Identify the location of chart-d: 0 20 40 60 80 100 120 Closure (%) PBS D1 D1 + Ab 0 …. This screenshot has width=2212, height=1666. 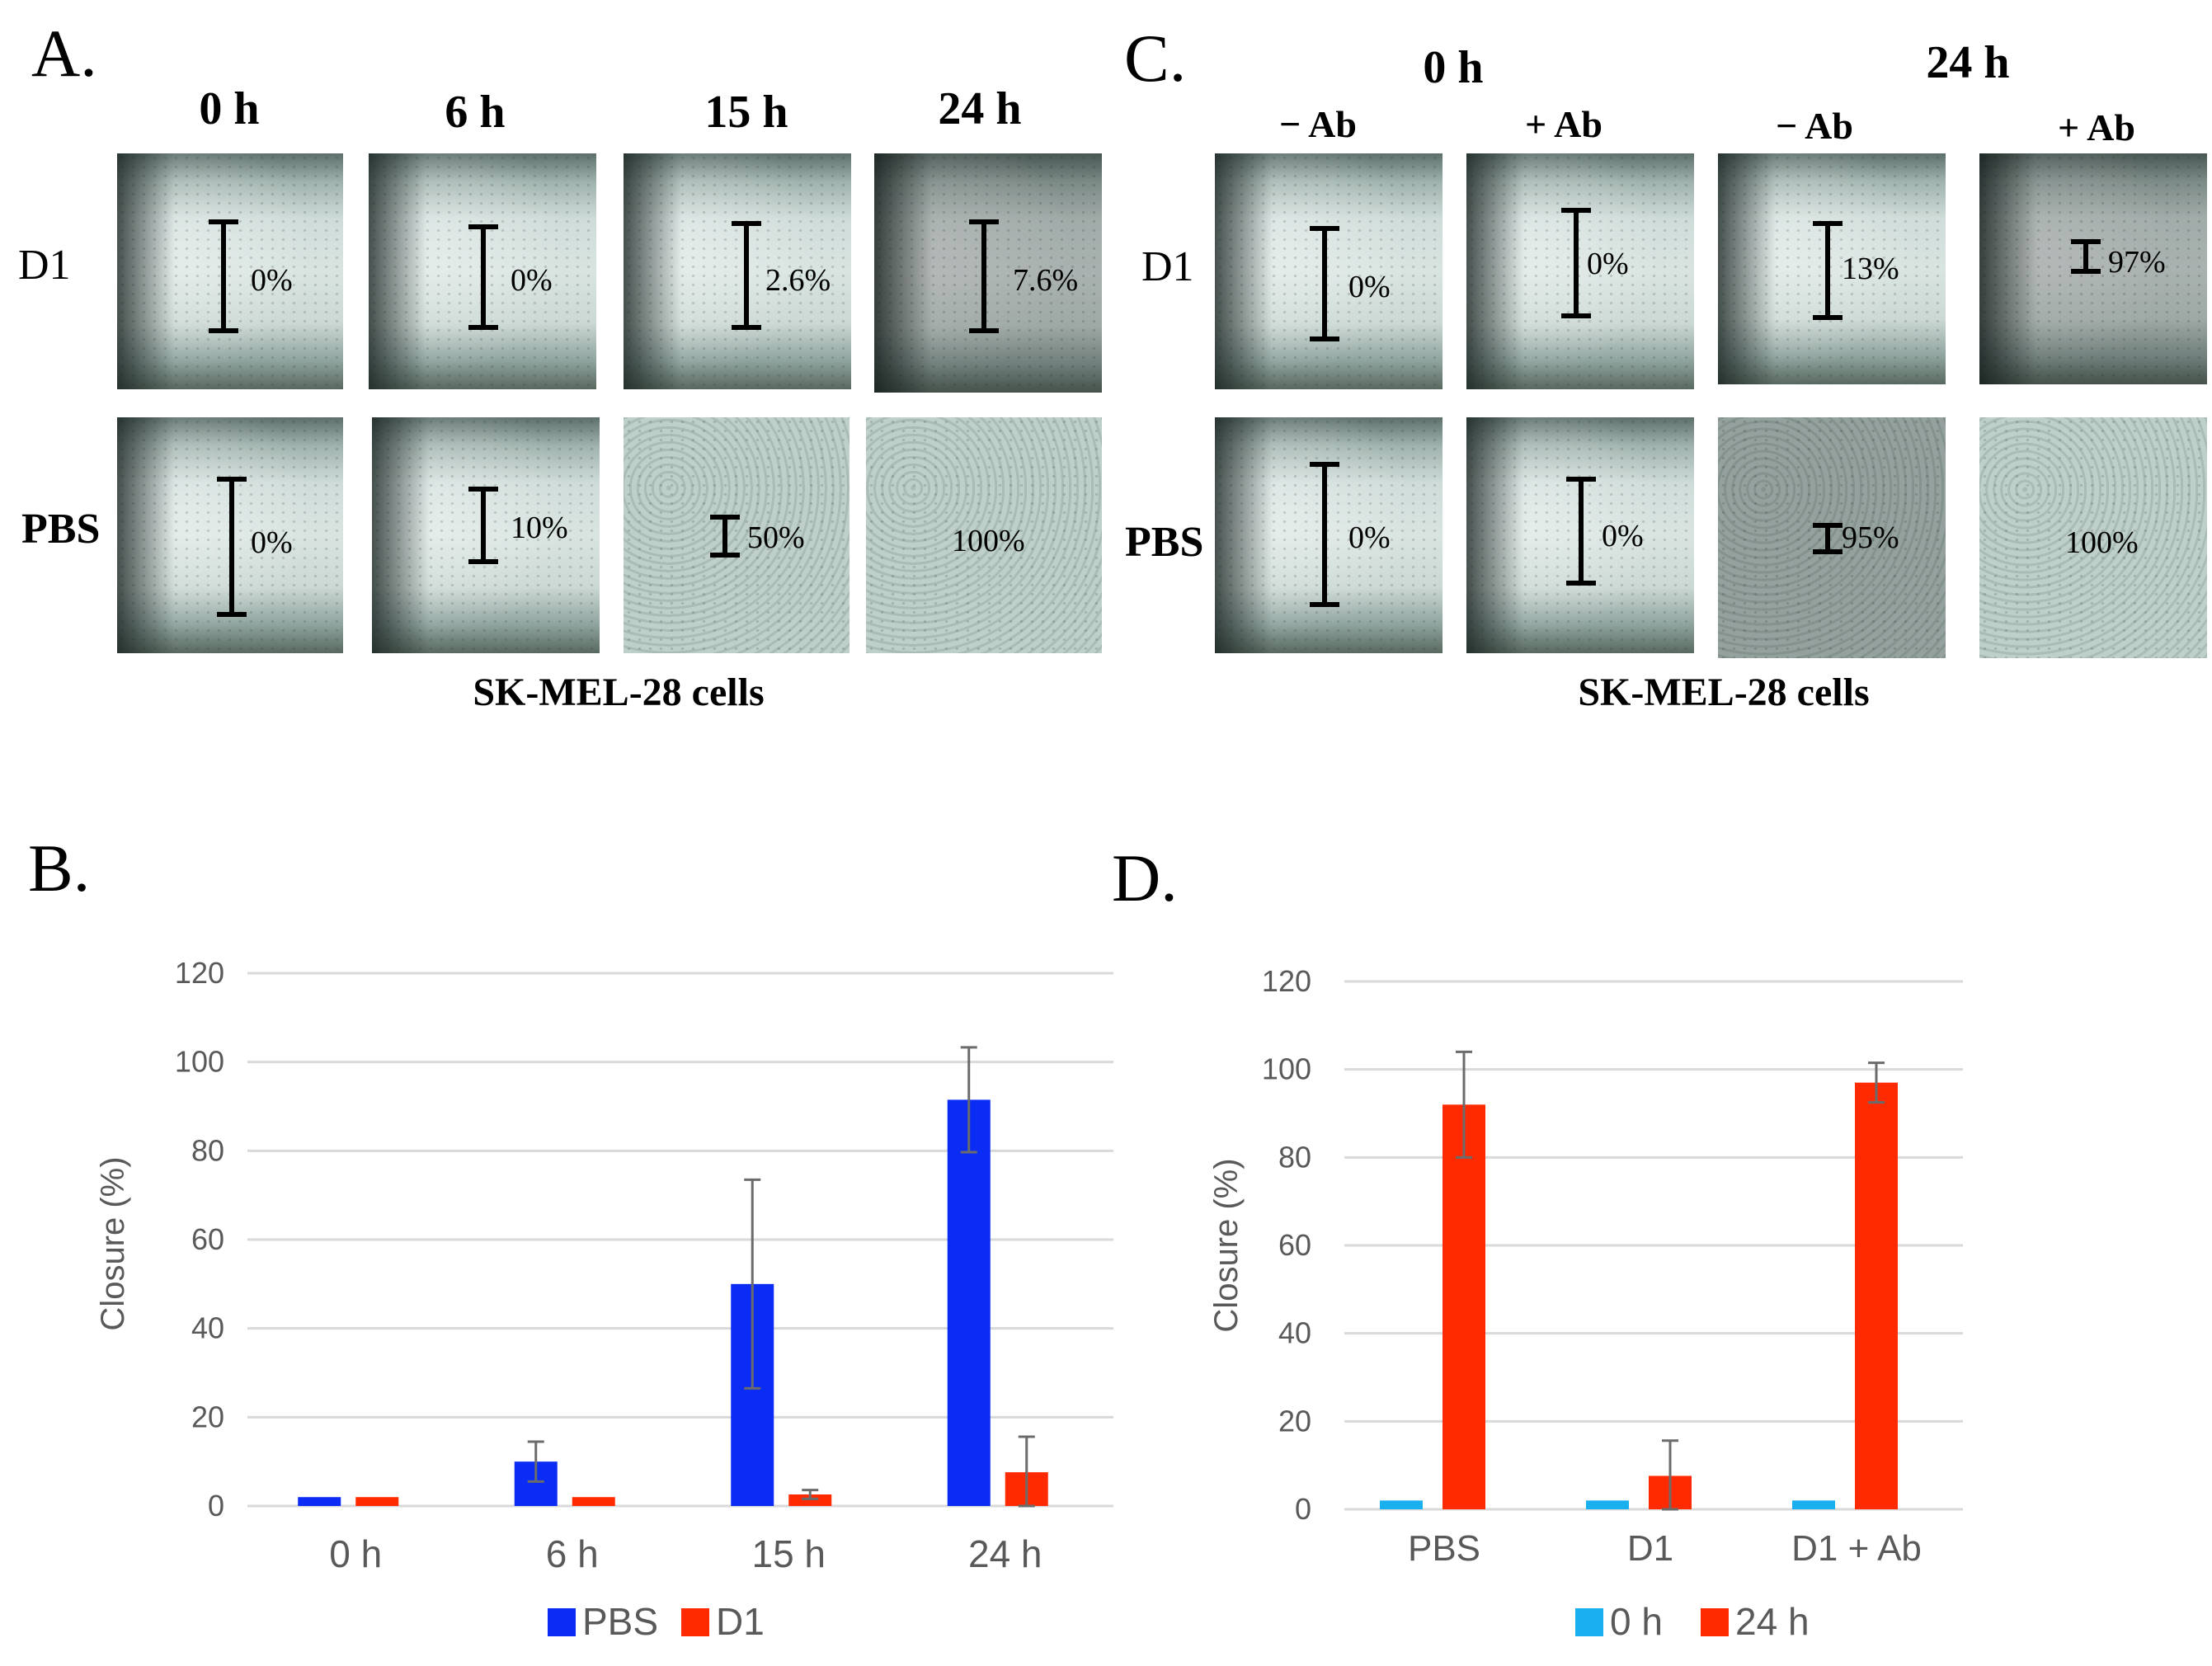
(1585, 1303).